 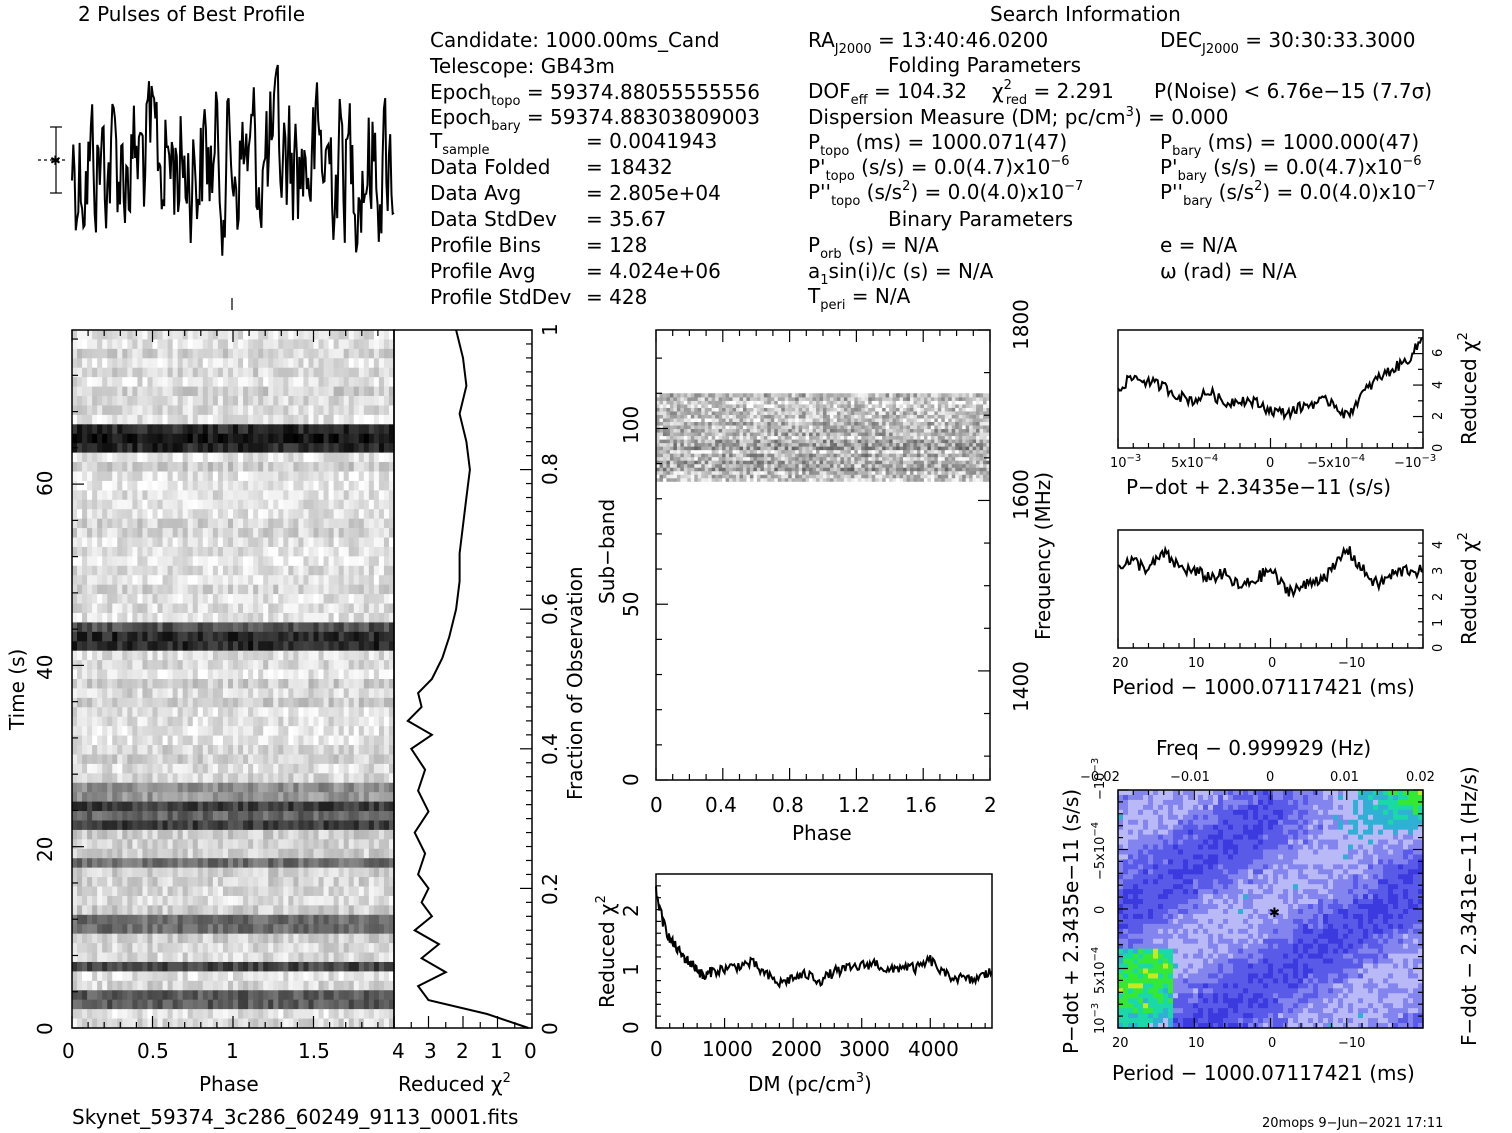 What do you see at coordinates (233, 160) in the screenshot?
I see `profile-curve` at bounding box center [233, 160].